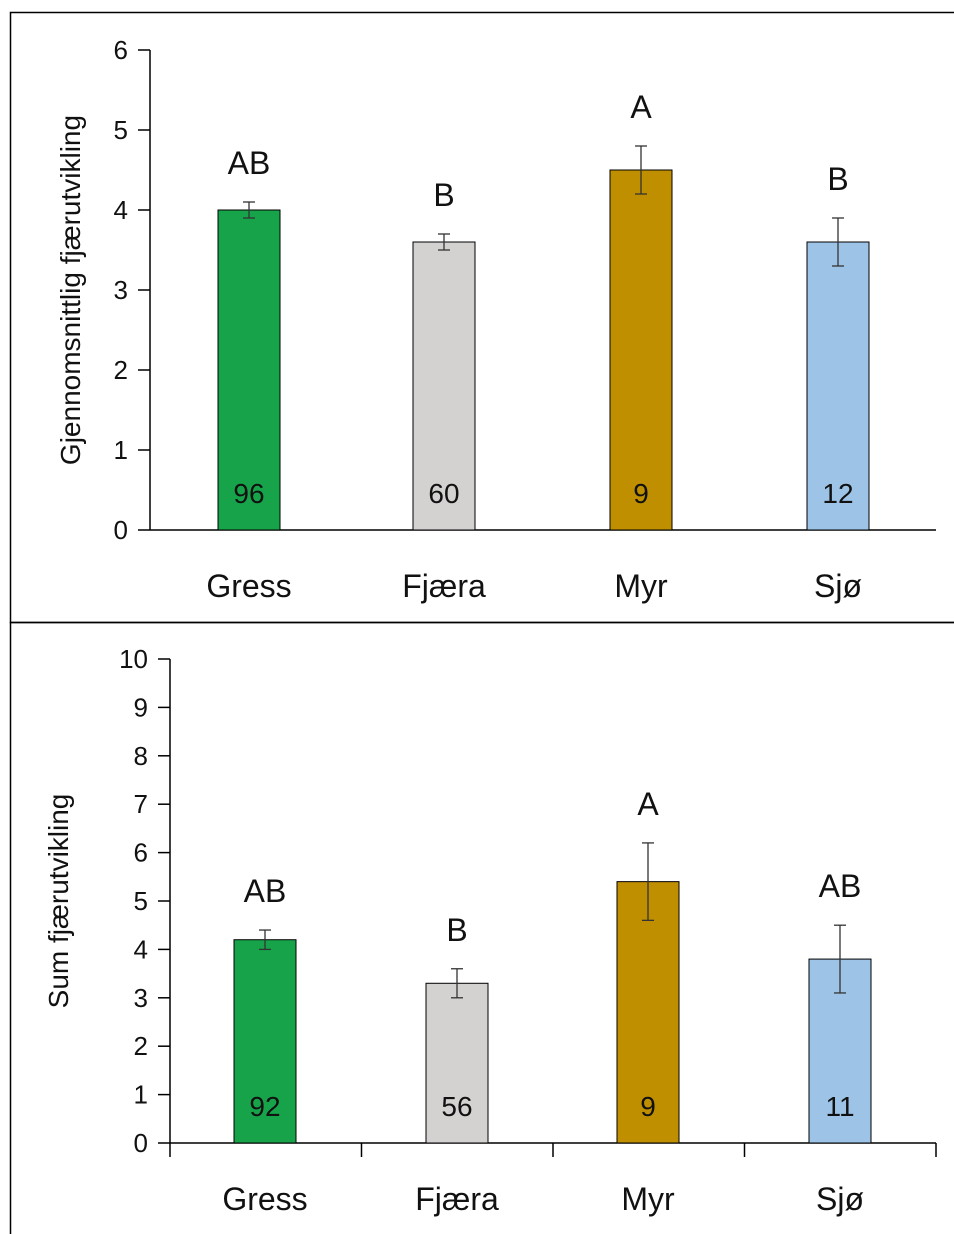 This screenshot has height=1234, width=954. I want to click on y-tick-label: 8, so click(141, 756).